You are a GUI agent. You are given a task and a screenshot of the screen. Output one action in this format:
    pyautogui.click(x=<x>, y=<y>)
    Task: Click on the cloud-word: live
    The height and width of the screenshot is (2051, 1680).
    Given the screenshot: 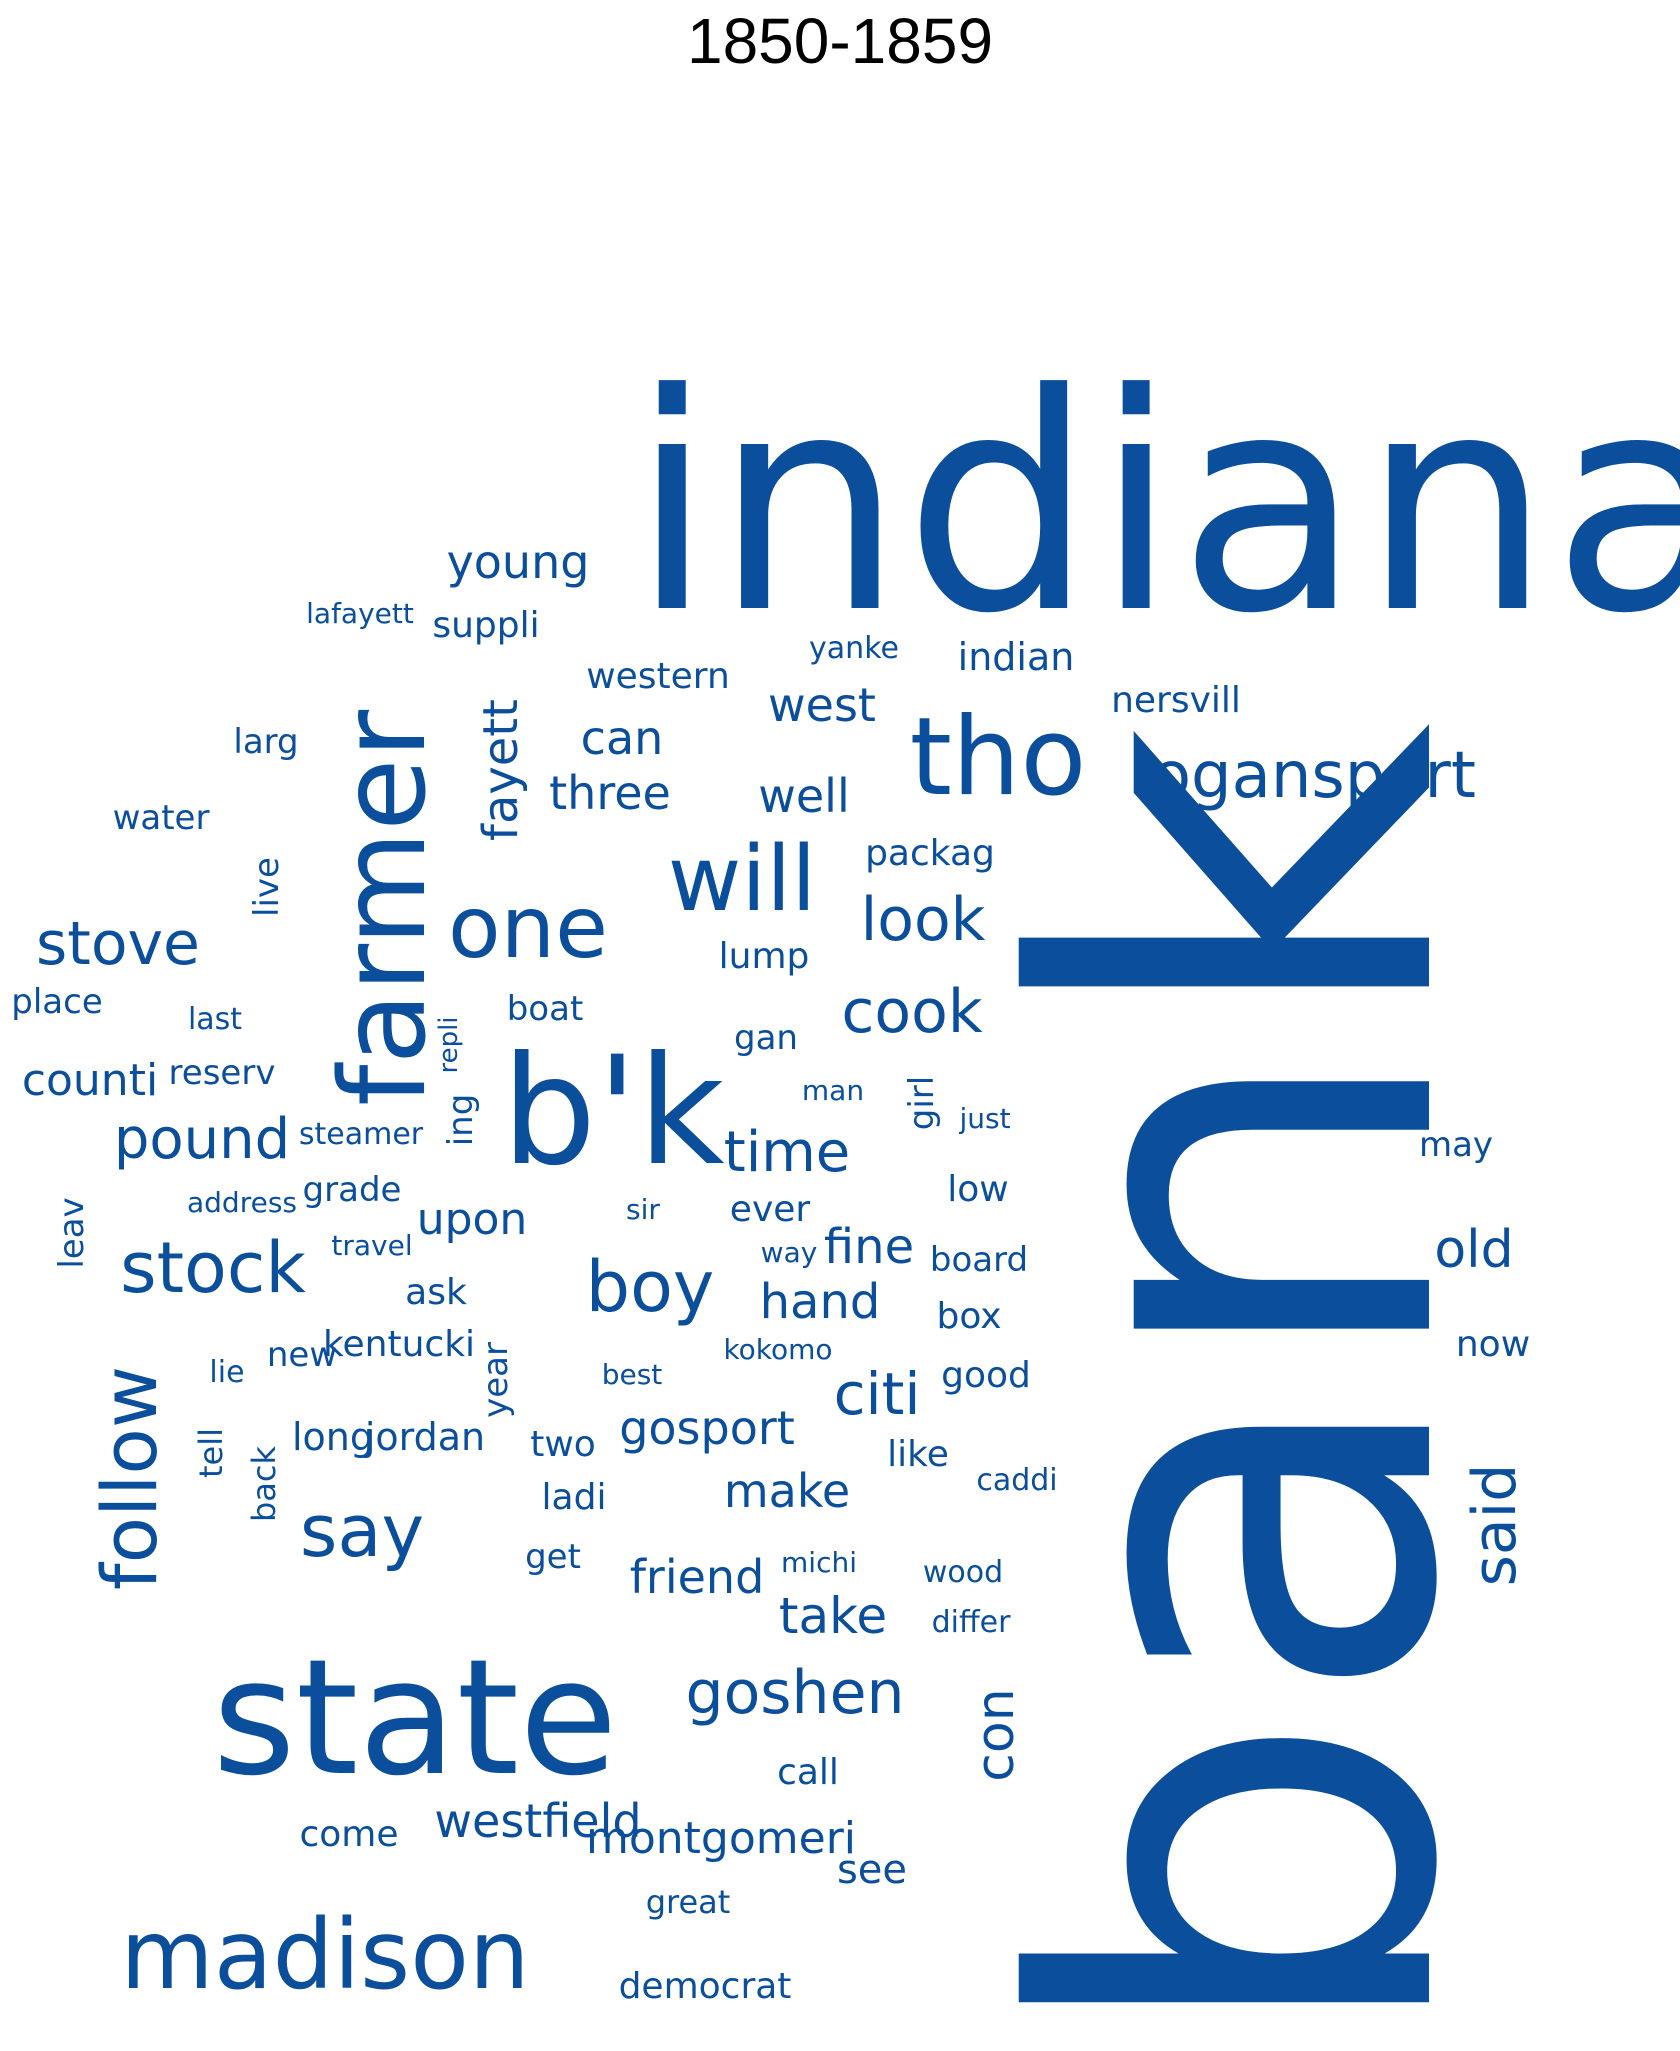 What is the action you would take?
    pyautogui.click(x=267, y=887)
    